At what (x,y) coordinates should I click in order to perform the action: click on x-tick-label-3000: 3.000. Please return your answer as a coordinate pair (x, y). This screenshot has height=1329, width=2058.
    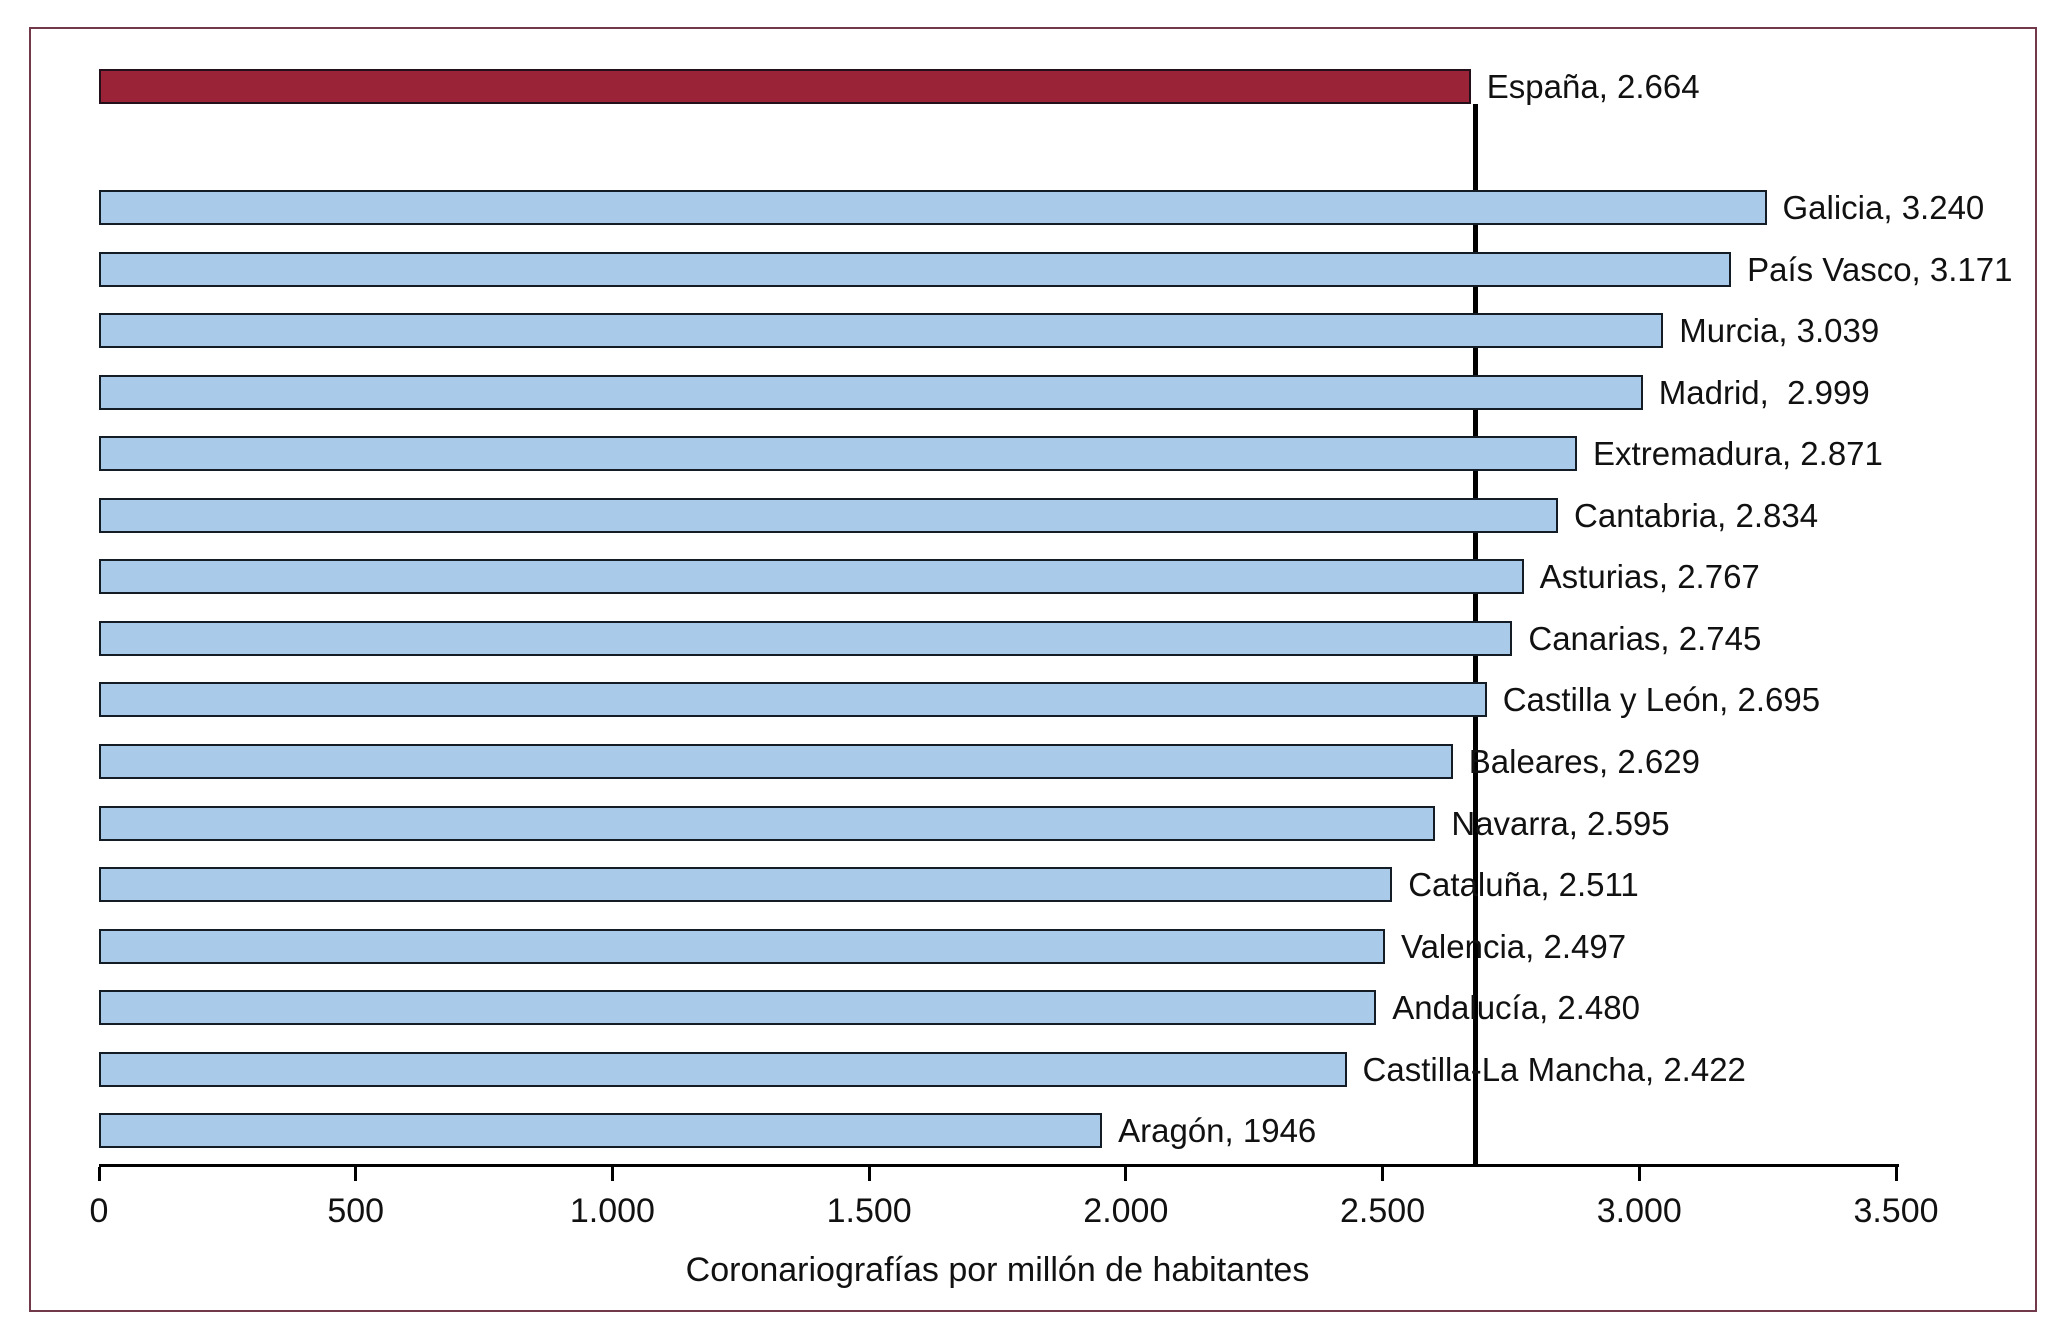
    Looking at the image, I should click on (1639, 1211).